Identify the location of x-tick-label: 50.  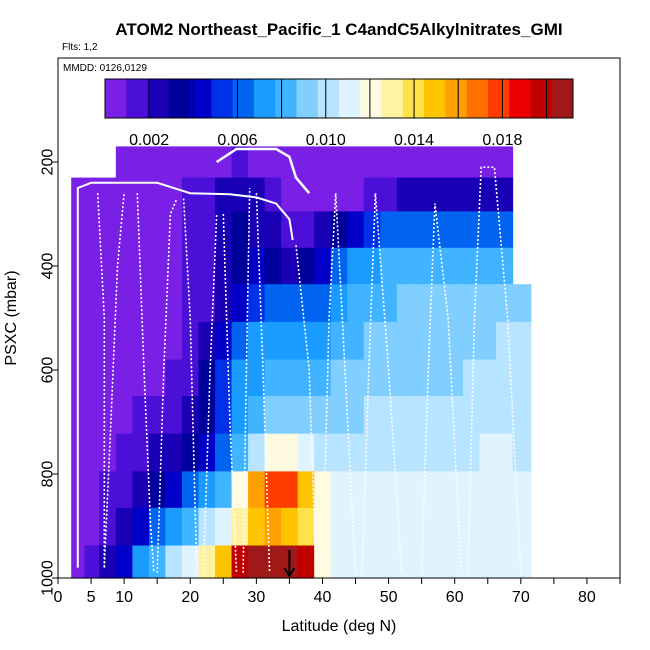
(389, 597).